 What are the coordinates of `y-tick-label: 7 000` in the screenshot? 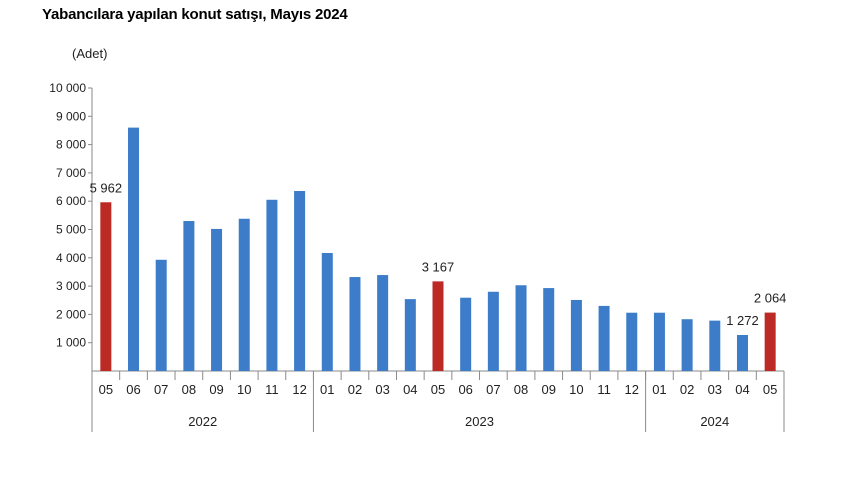 It's located at (71, 173).